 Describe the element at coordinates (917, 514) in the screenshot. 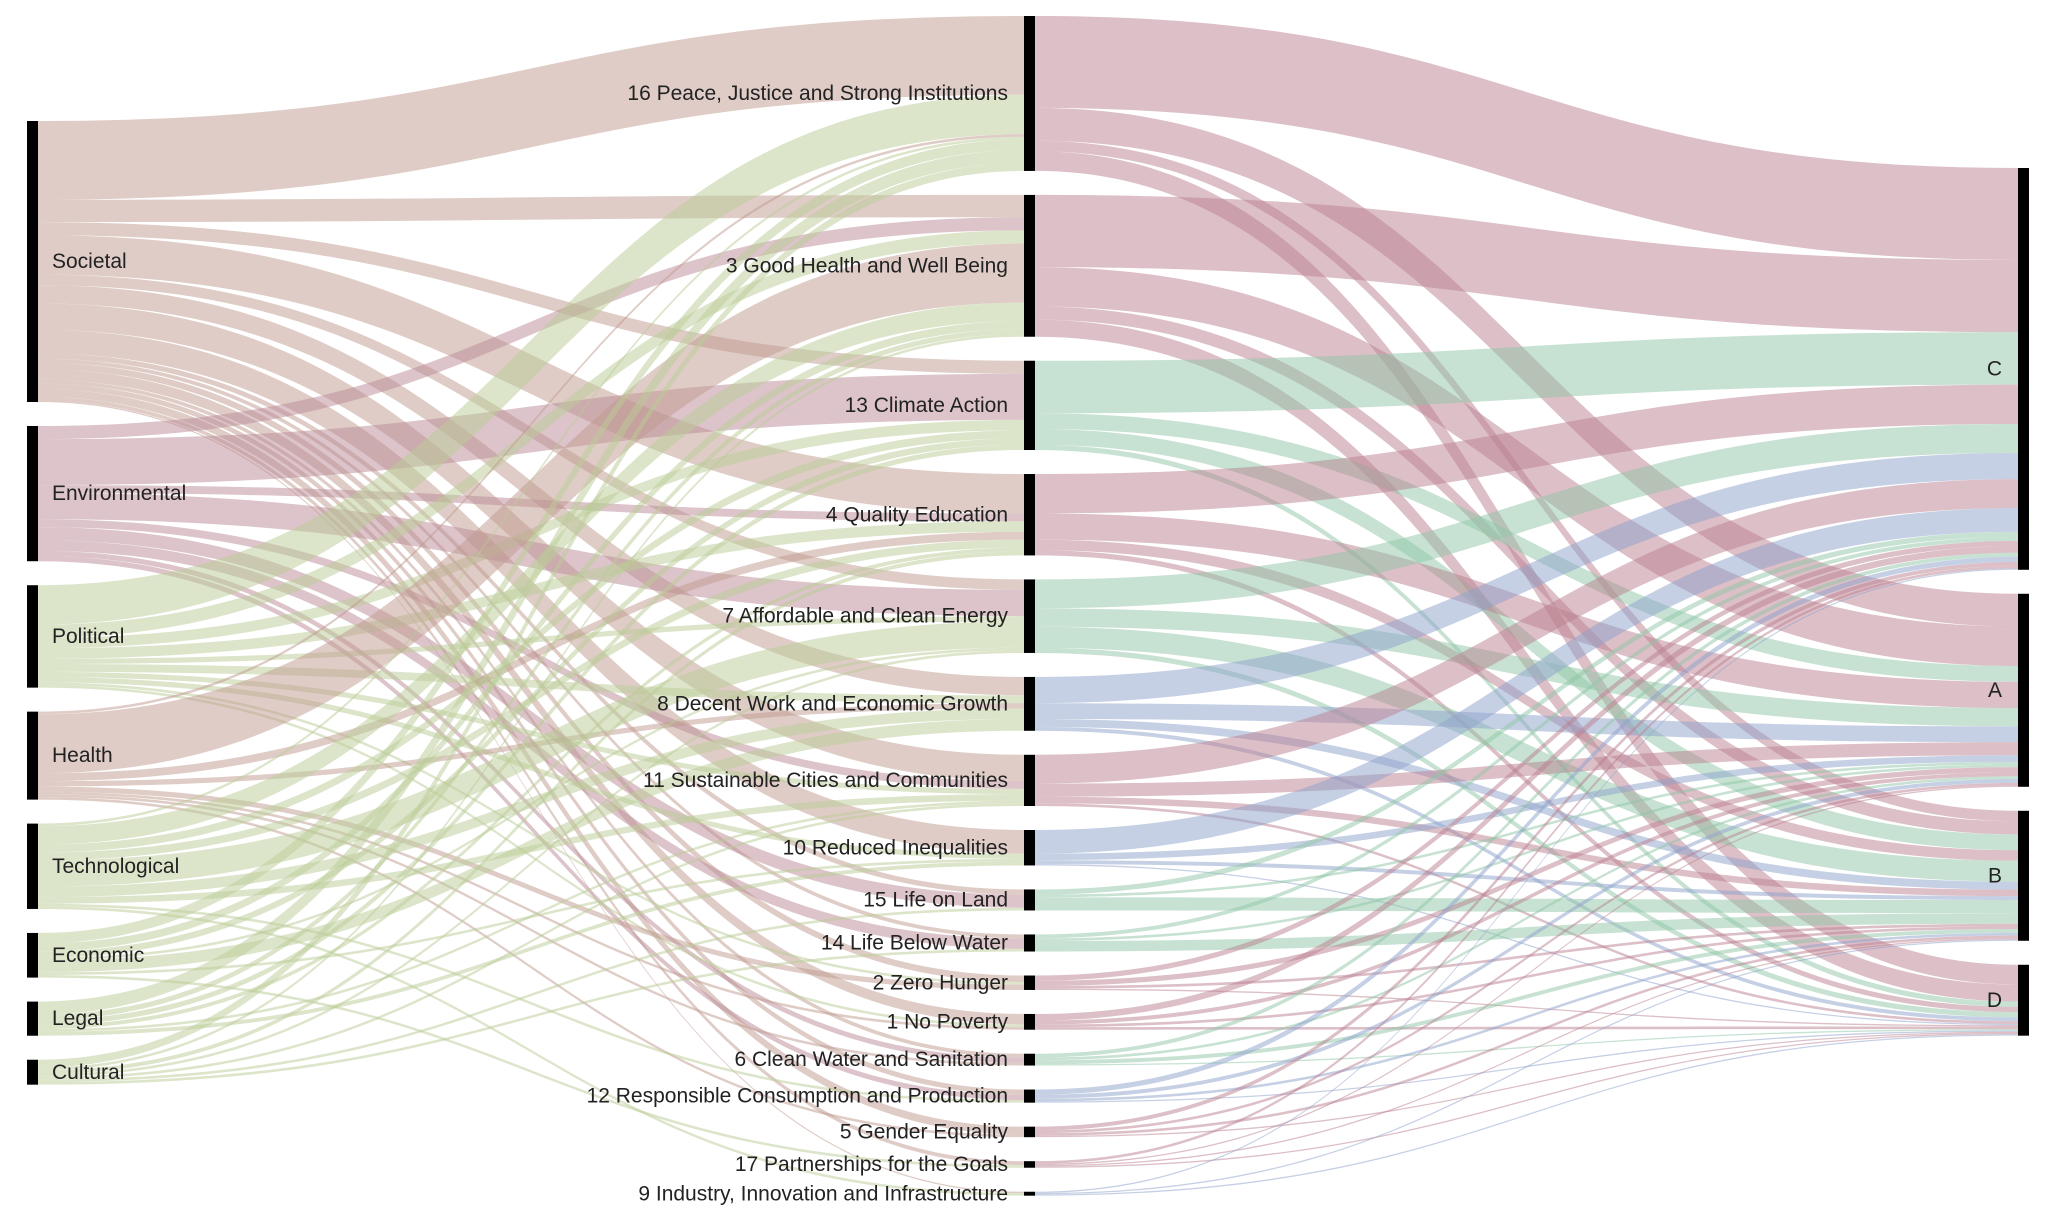

I see `node-label-4: 4 Quality Education` at that location.